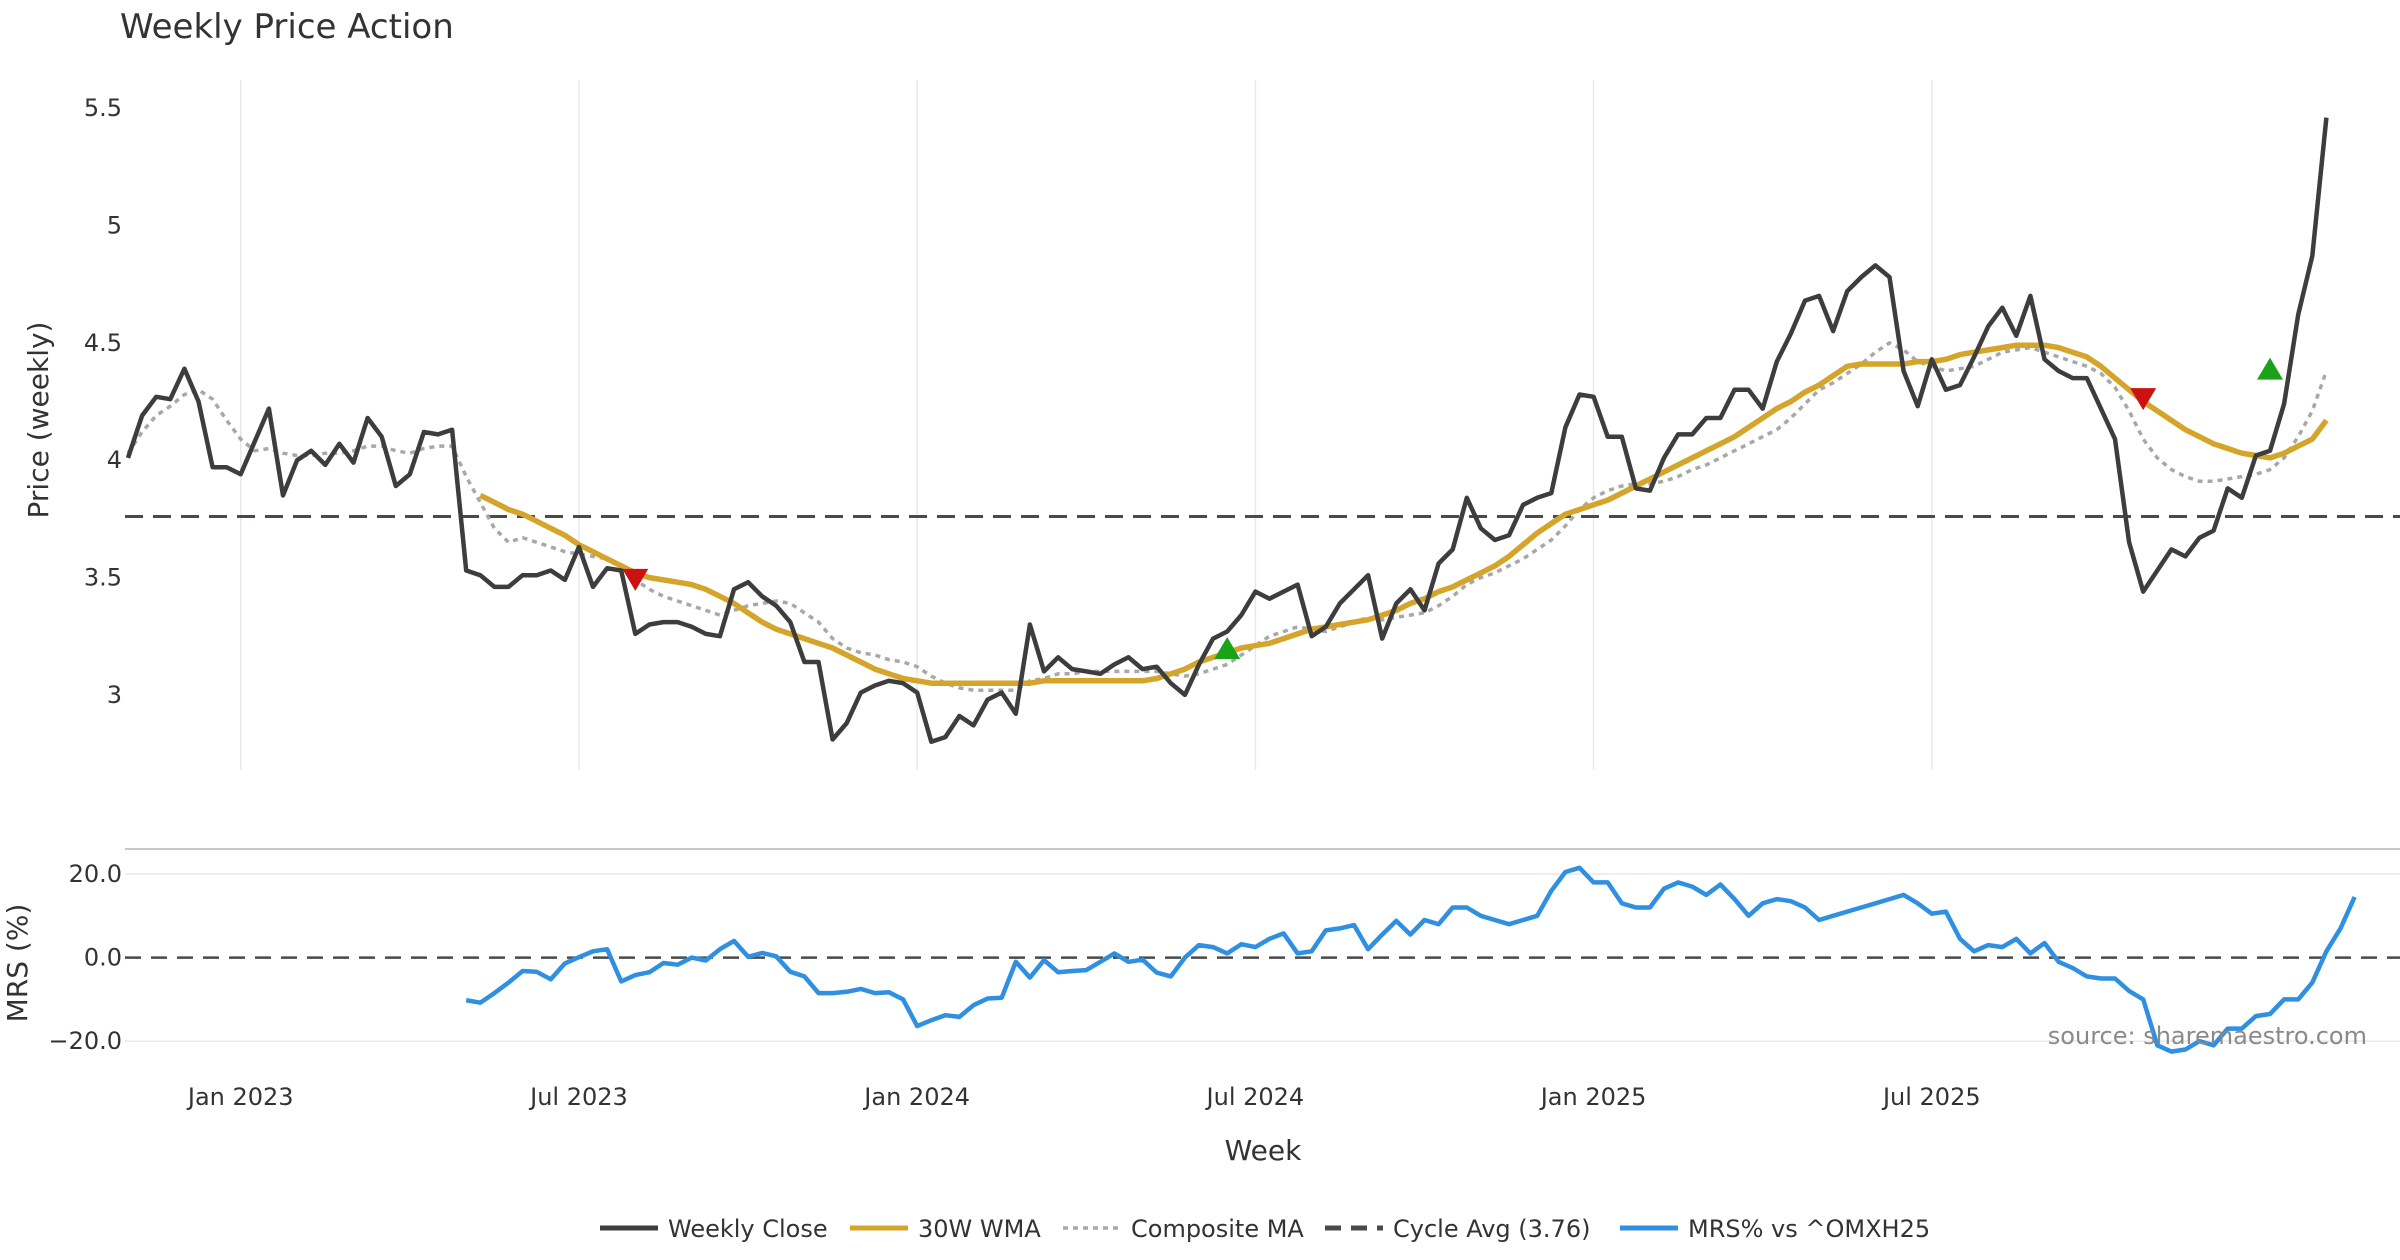 The width and height of the screenshot is (2400, 1260). Describe the element at coordinates (85, 1041) in the screenshot. I see `mrs-y-tick-label: −20.0` at that location.